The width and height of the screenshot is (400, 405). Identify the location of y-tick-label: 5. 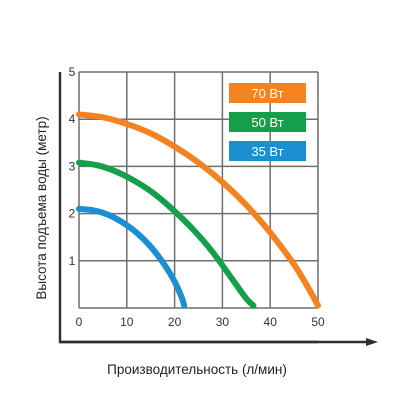
(72, 72).